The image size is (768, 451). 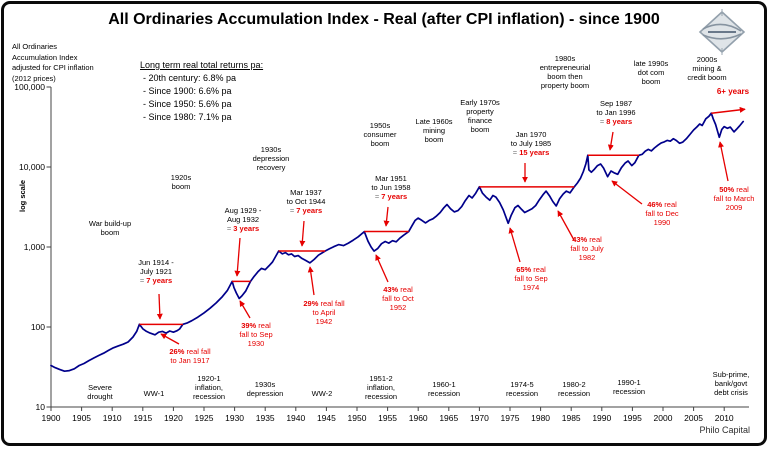 What do you see at coordinates (51, 418) in the screenshot?
I see `x-tick-label: 1900` at bounding box center [51, 418].